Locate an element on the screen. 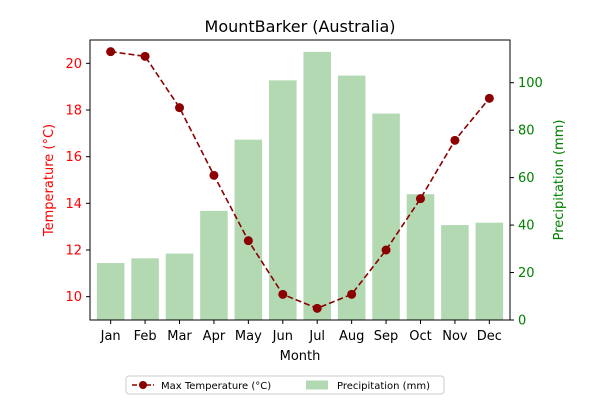 Image resolution: width=600 pixels, height=404 pixels. temp-point-may is located at coordinates (248, 241).